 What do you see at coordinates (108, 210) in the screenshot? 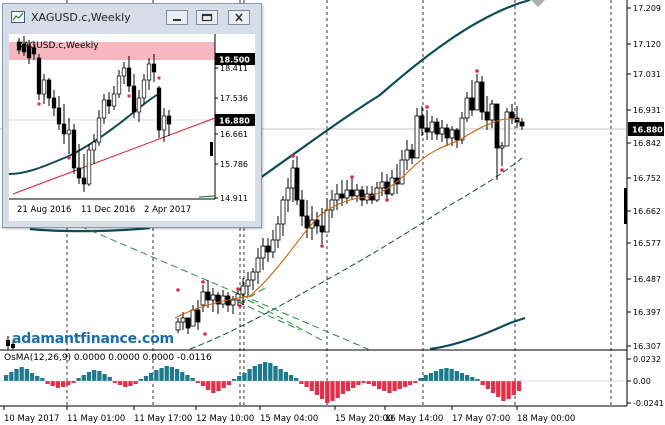
I see `inset-time-tick-label: 11 Dec 2016` at bounding box center [108, 210].